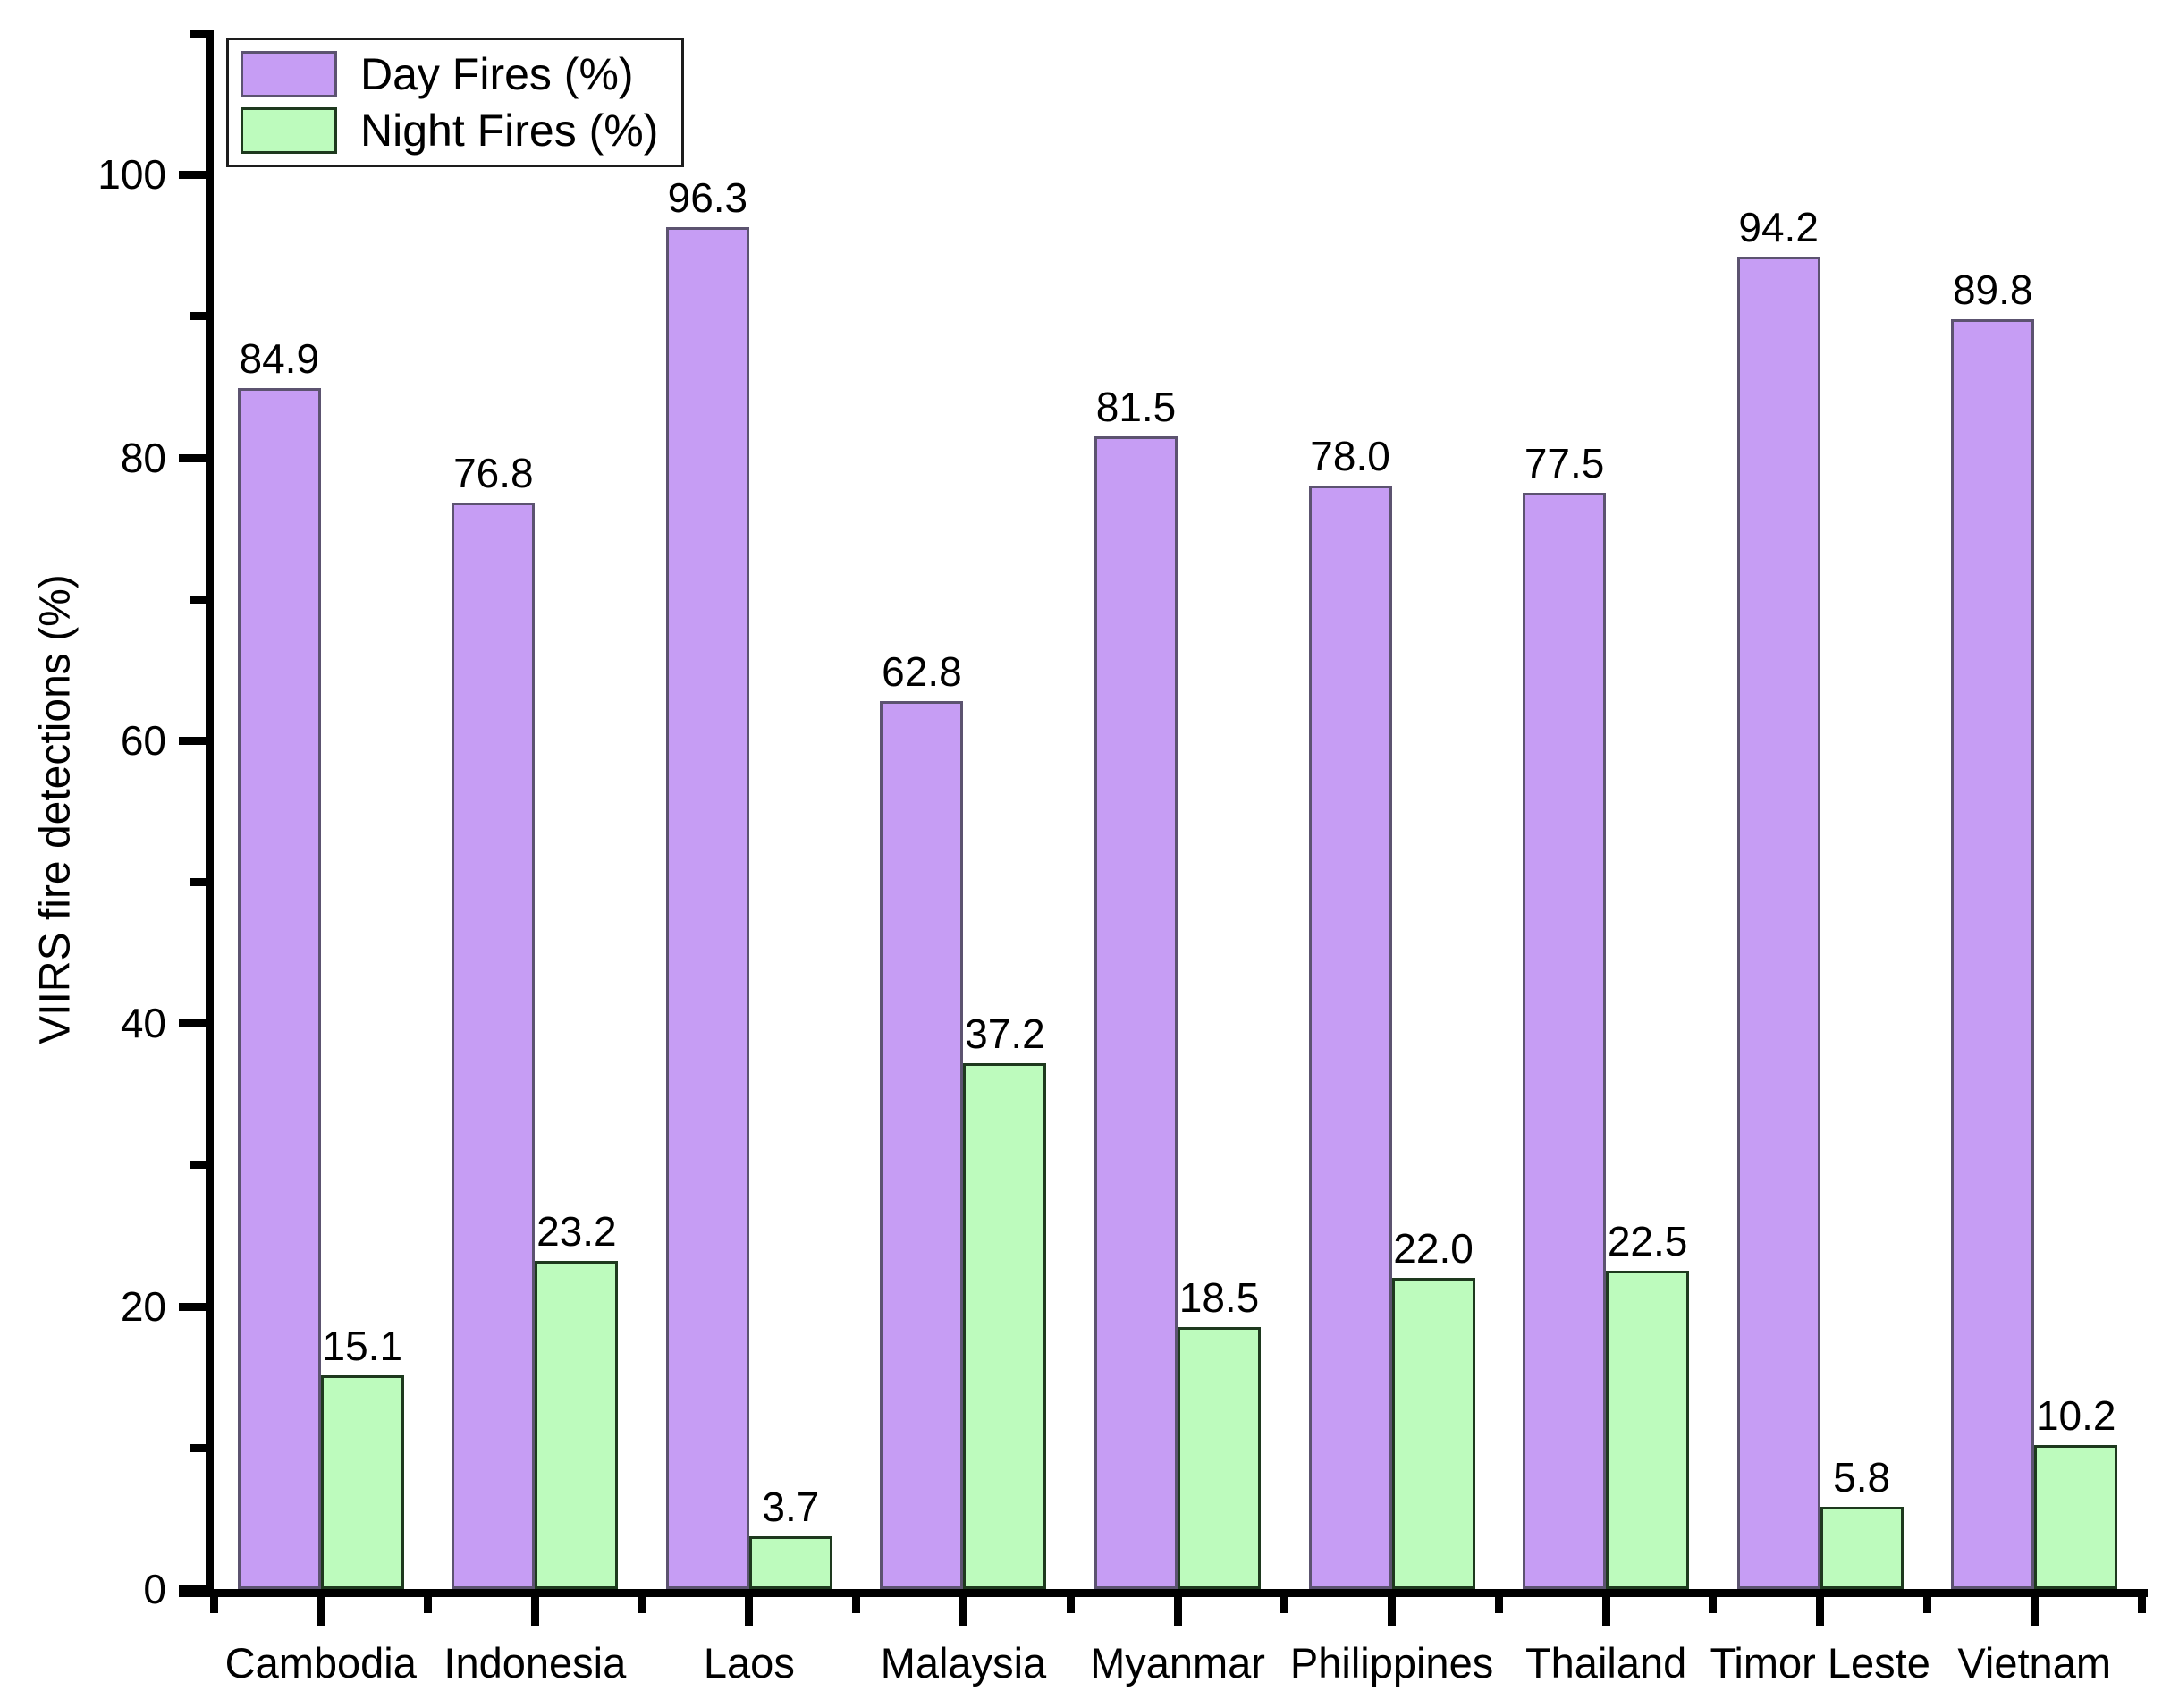  Describe the element at coordinates (1647, 1241) in the screenshot. I see `bar-value-label: 22.5` at that location.